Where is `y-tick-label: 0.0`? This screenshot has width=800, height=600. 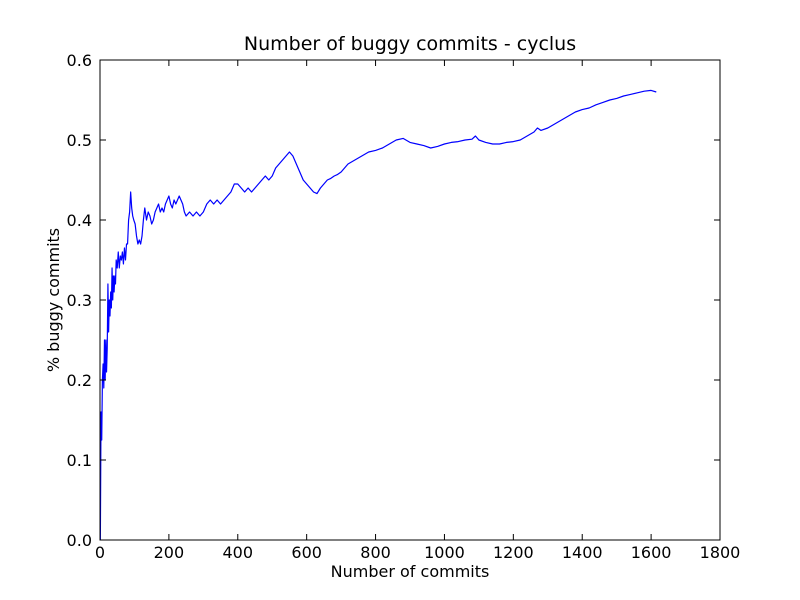 y-tick-label: 0.0 is located at coordinates (79, 540).